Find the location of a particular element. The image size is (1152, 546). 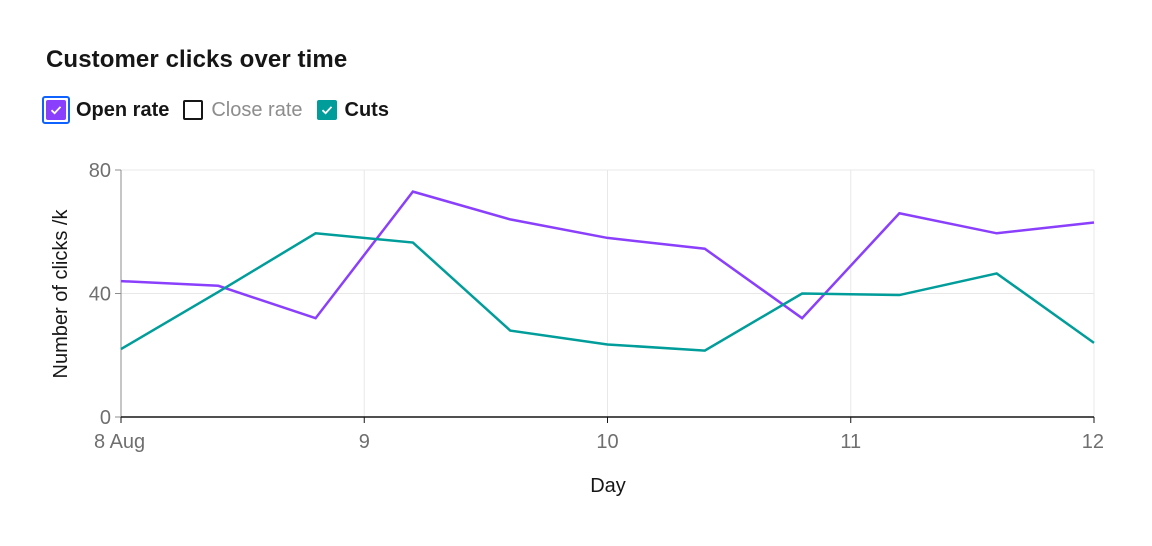

legend-label-close-rate: Close rate is located at coordinates (257, 109).